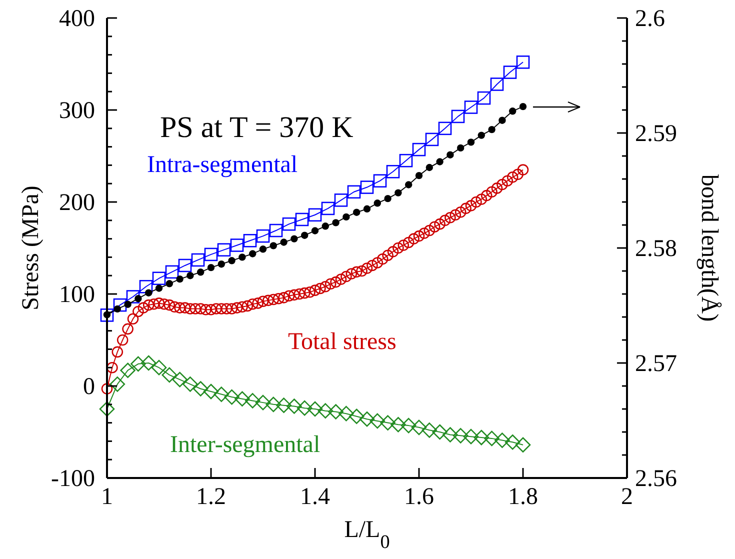 The width and height of the screenshot is (735, 559). Describe the element at coordinates (77, 295) in the screenshot. I see `y-tick-label: 100` at that location.